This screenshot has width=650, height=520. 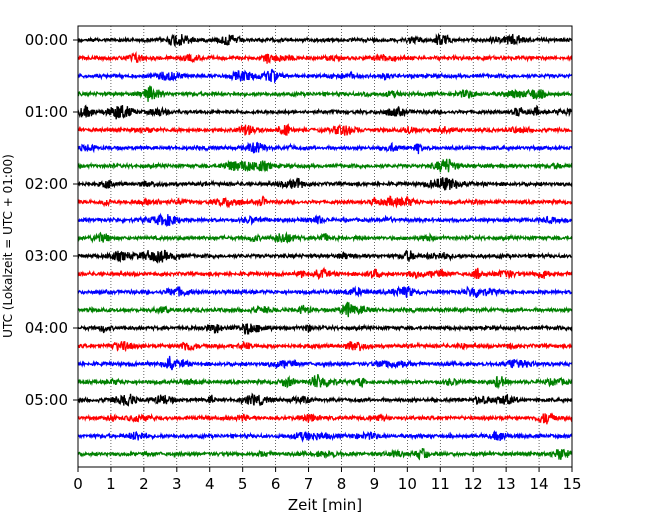 What do you see at coordinates (375, 484) in the screenshot?
I see `x-tick-label: 9` at bounding box center [375, 484].